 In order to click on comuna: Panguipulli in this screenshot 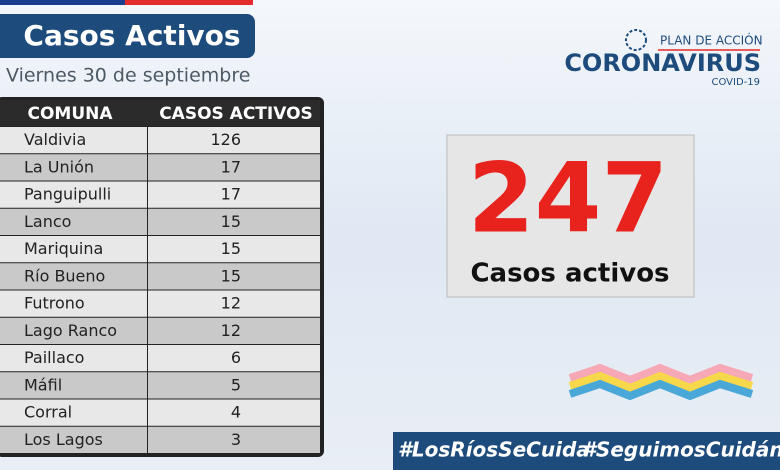, I will do `click(67, 194)`.